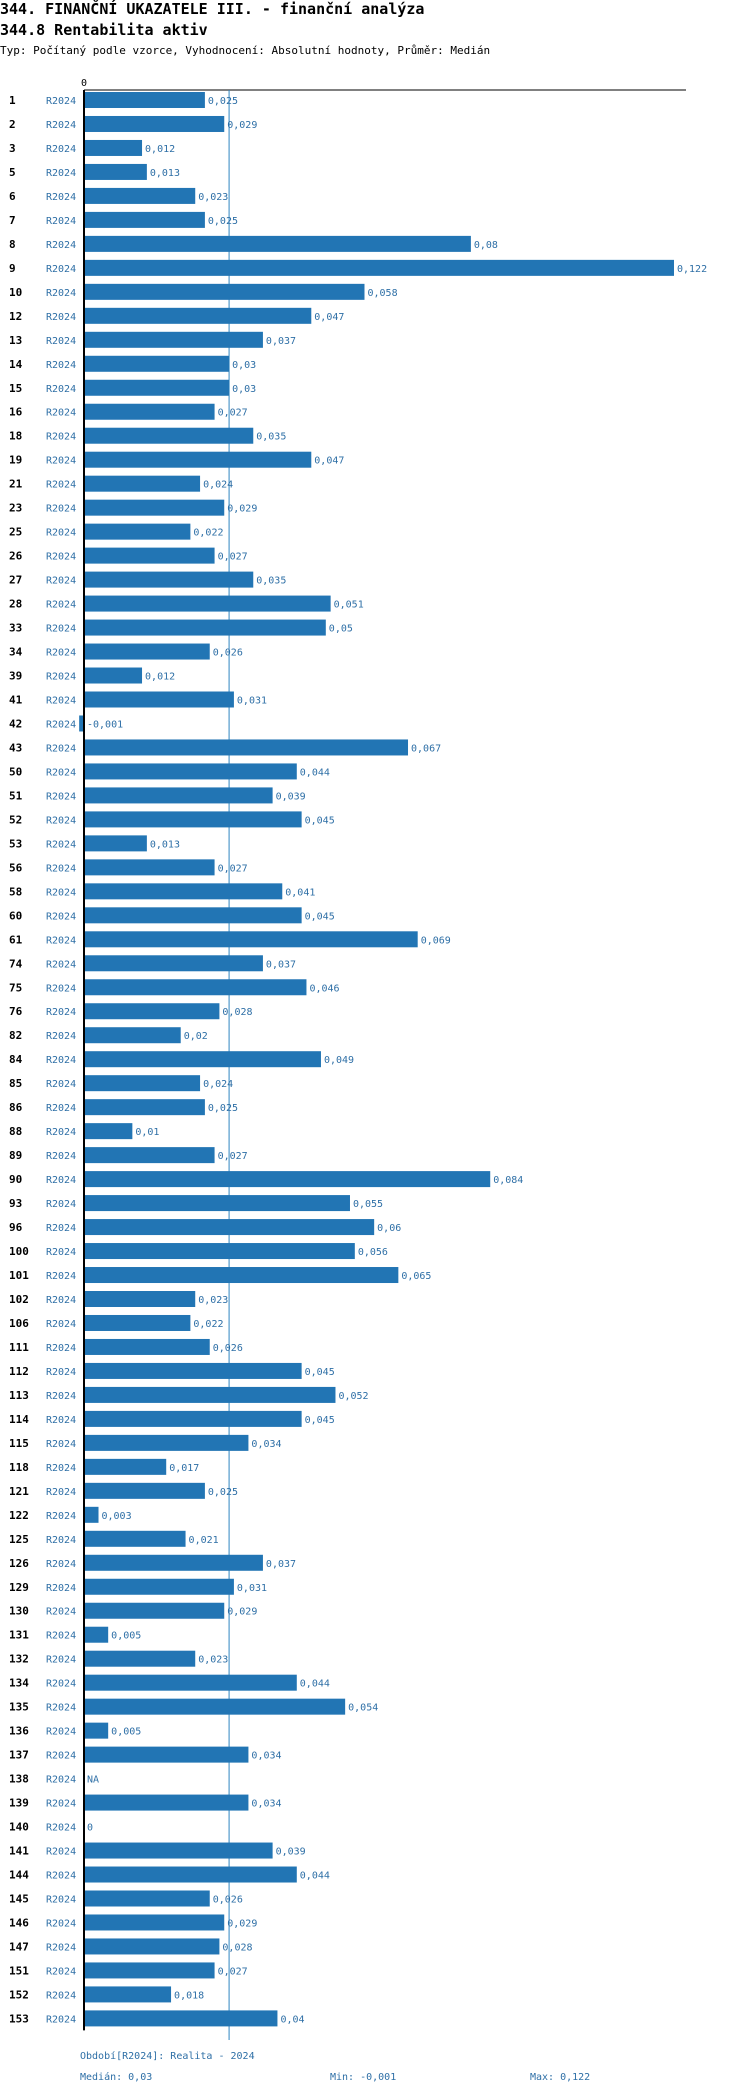  Describe the element at coordinates (15, 747) in the screenshot. I see `row-label: 43` at that location.